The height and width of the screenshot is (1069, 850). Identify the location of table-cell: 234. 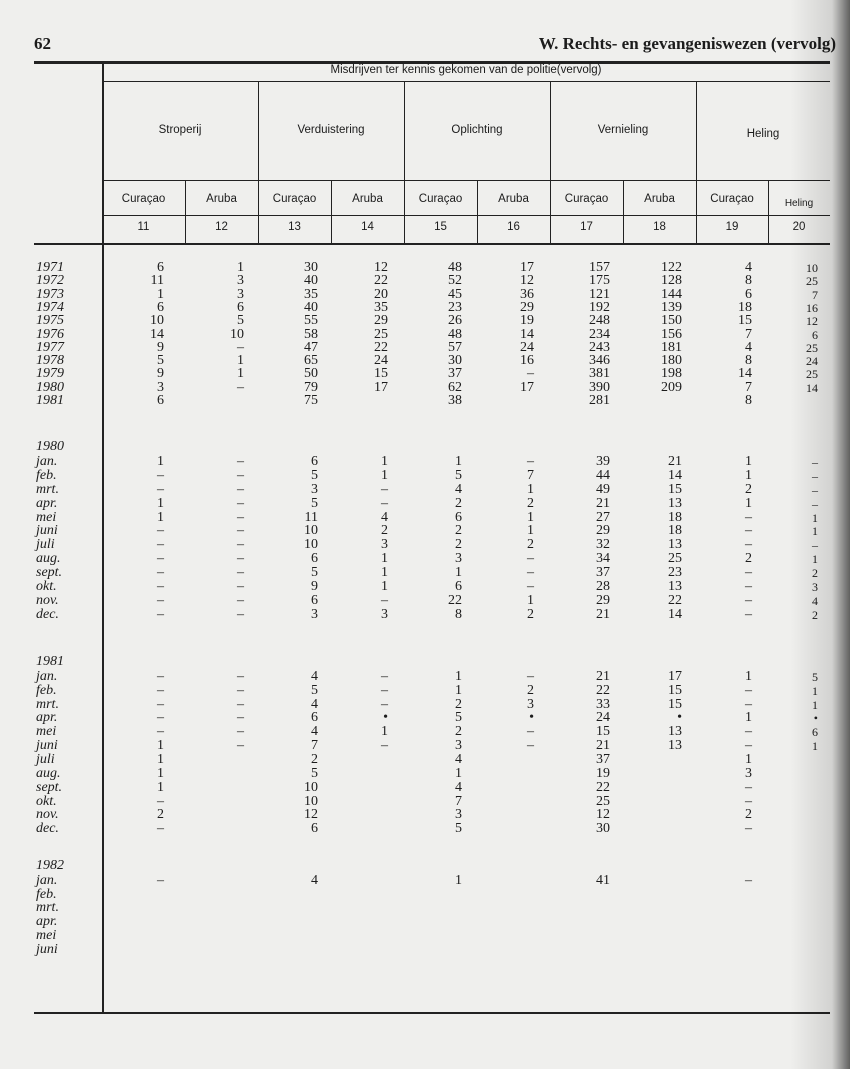
(599, 334).